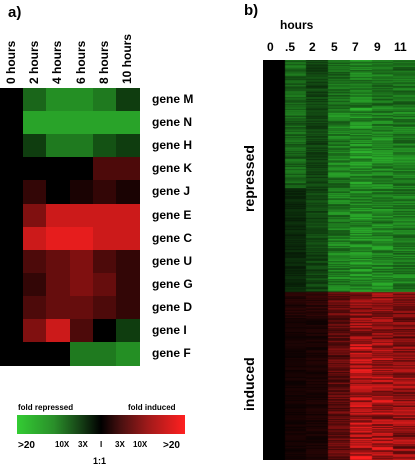 The image size is (417, 467). Describe the element at coordinates (152, 407) in the screenshot. I see `legend-induced-title: fold induced` at that location.